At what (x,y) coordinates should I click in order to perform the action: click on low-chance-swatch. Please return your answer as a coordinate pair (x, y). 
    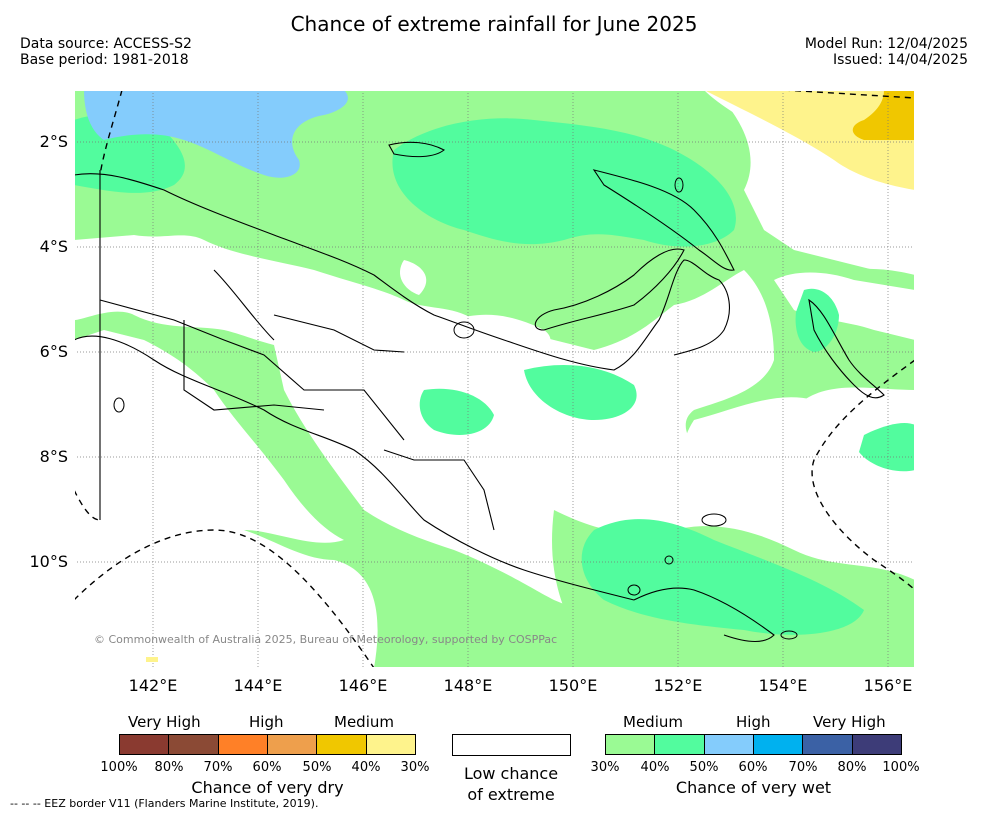
    Looking at the image, I should click on (511, 745).